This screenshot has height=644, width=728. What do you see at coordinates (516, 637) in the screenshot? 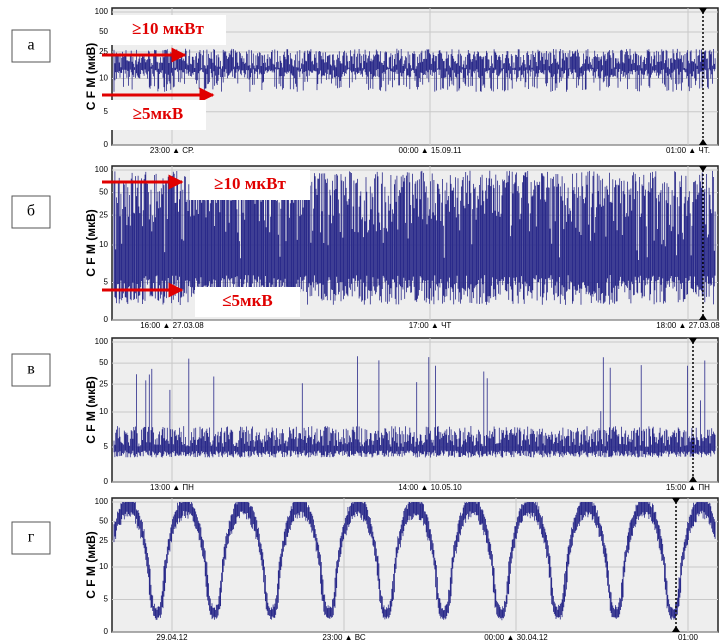
I see `time-label: 00:00 ▲ 30.04.12` at bounding box center [516, 637].